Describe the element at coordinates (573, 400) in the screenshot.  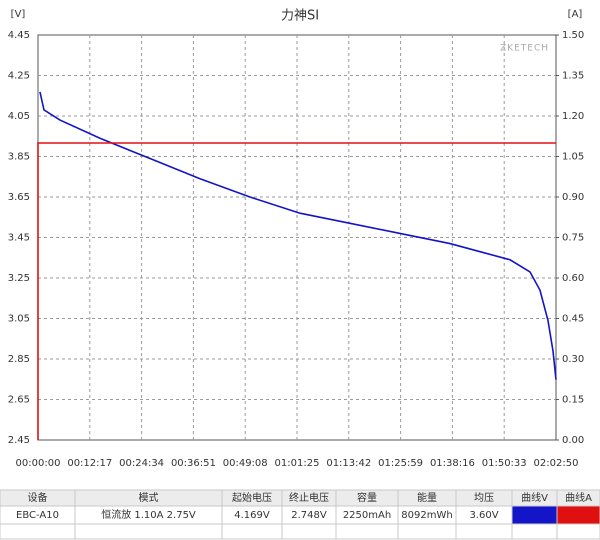
I see `y2-tick-label: 0.15` at that location.